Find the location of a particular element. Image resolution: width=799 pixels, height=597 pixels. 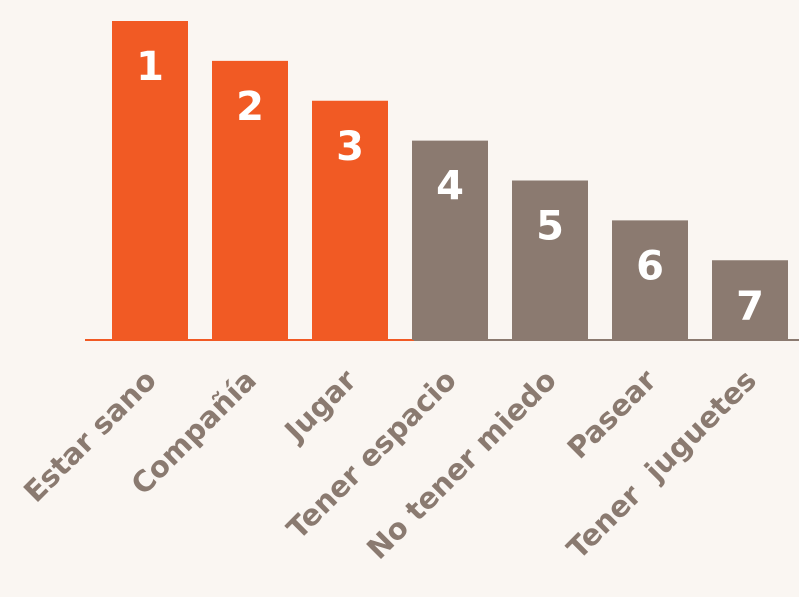

x-tick-label: Tener espacio is located at coordinates (371, 454).